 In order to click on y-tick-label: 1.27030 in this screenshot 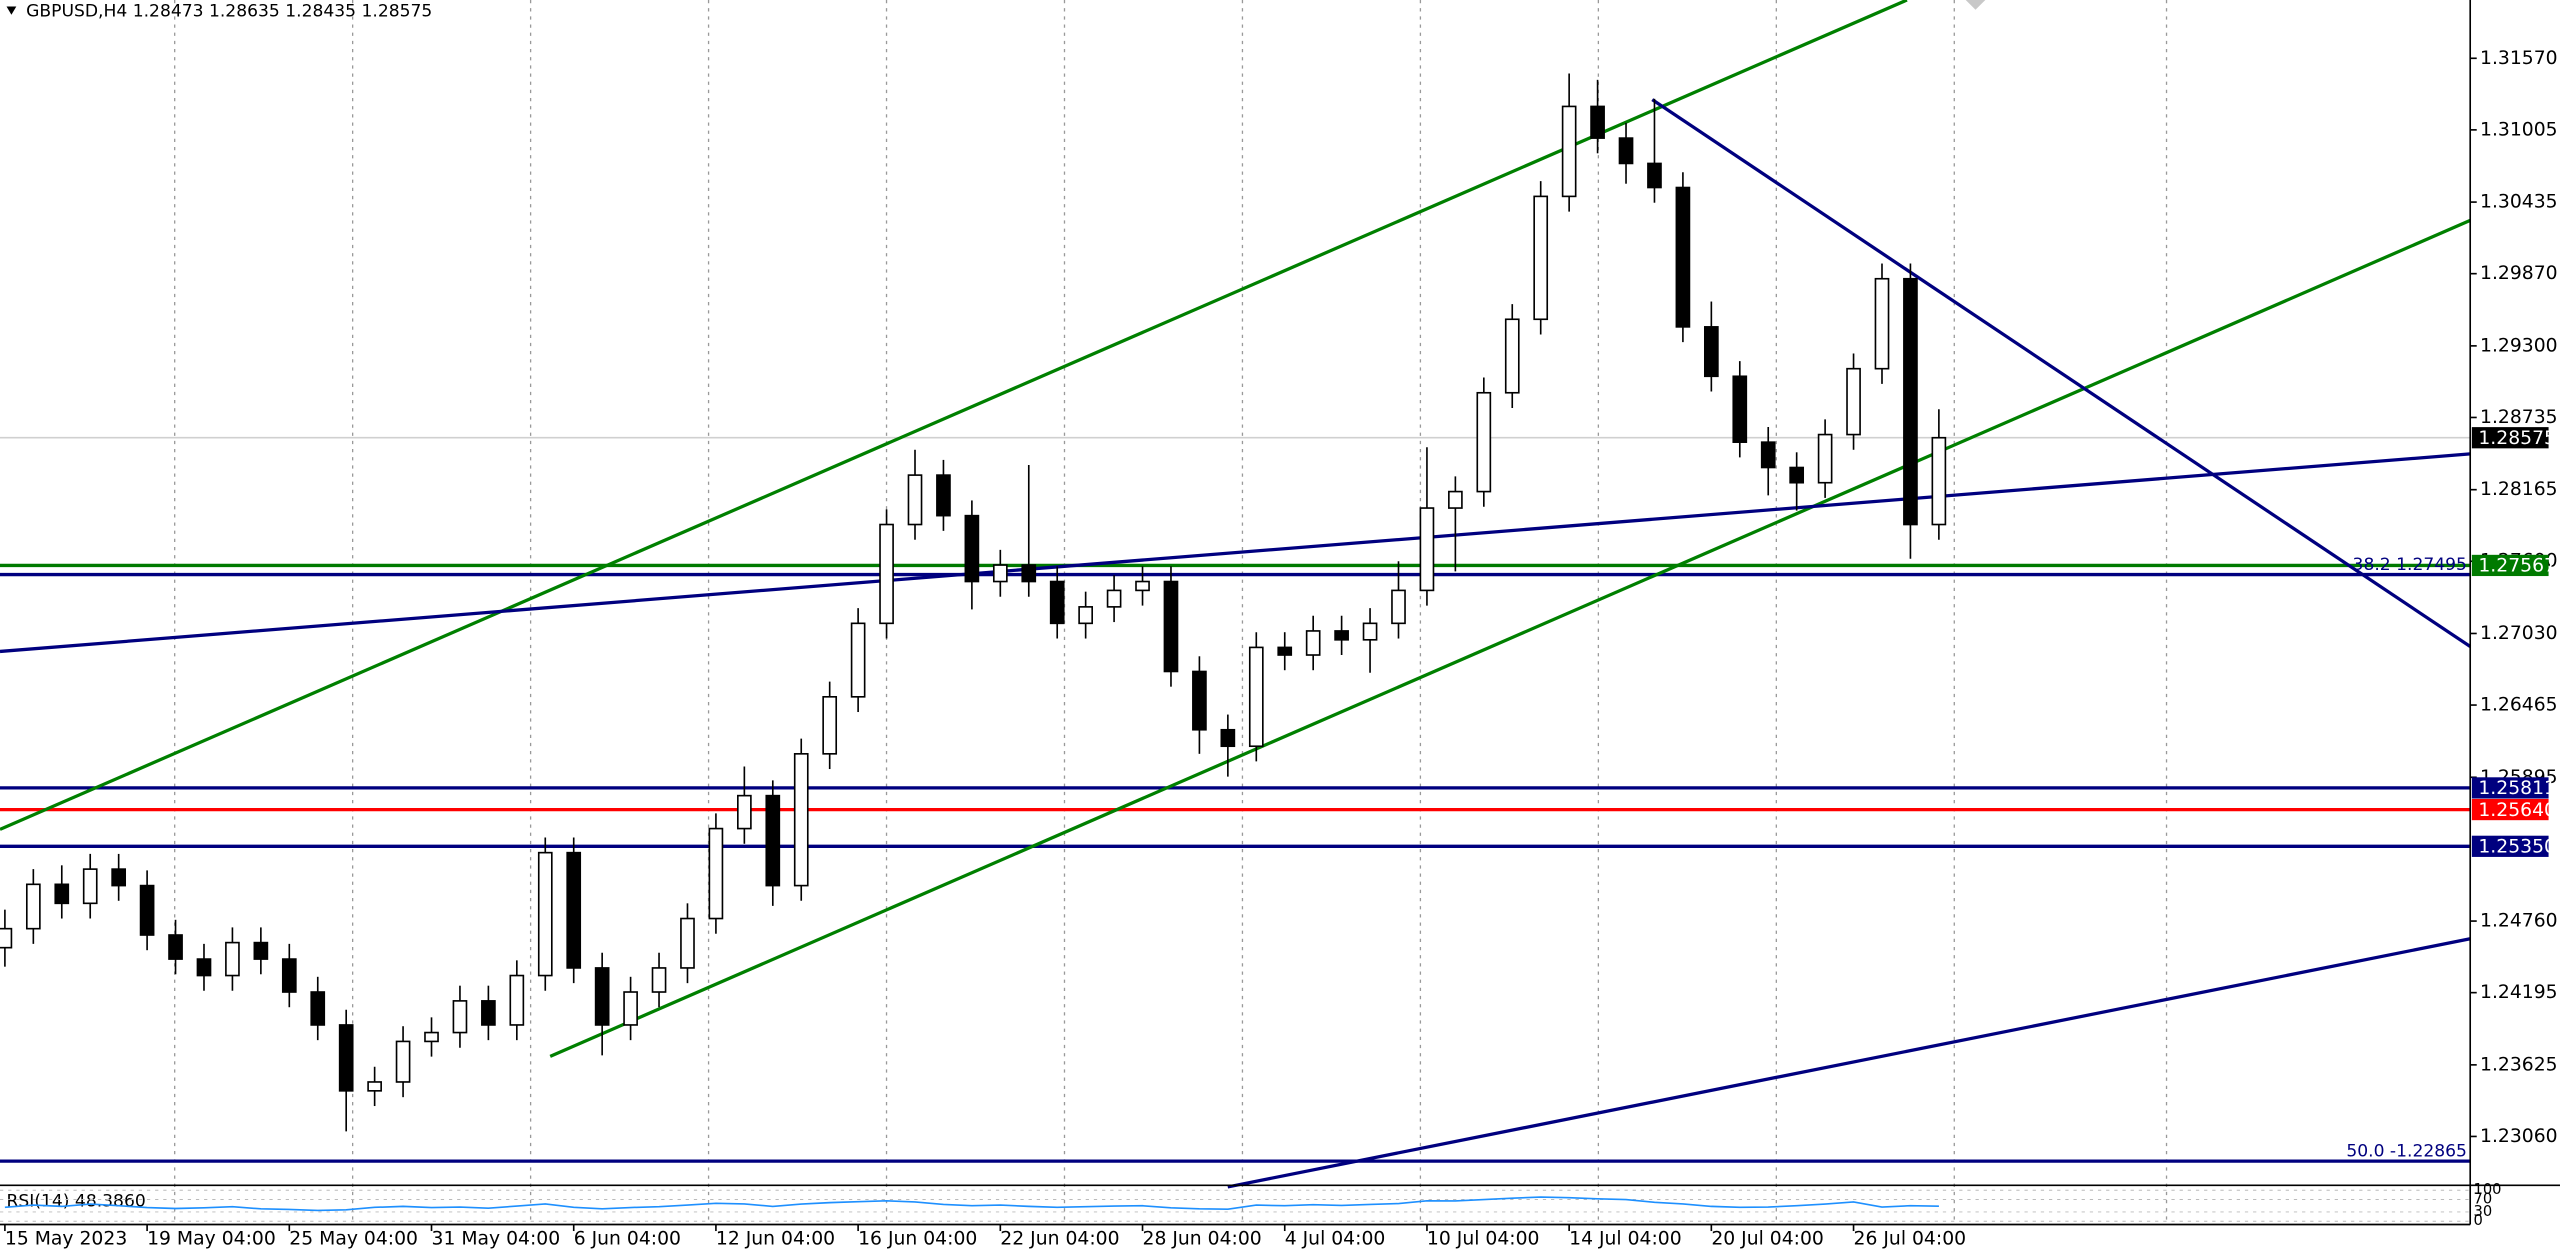, I will do `click(2519, 633)`.